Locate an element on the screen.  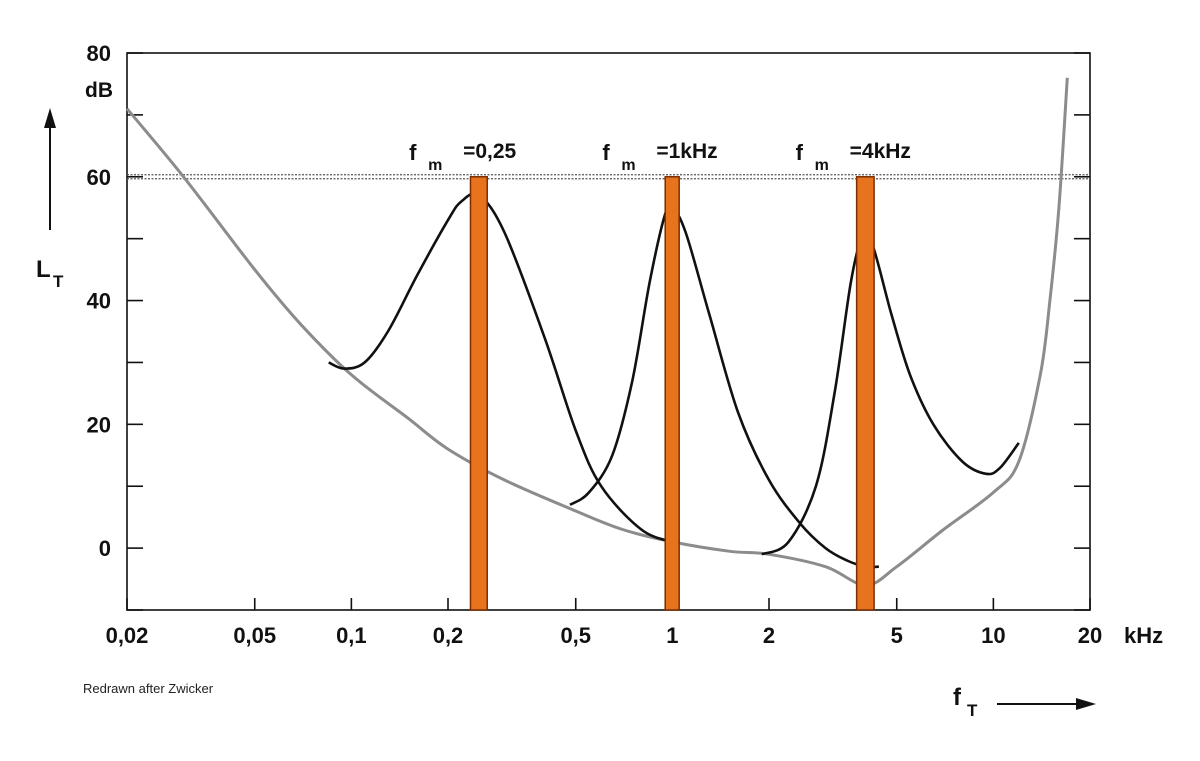
credit-text: Redrawn after Zwicker is located at coordinates (148, 688).